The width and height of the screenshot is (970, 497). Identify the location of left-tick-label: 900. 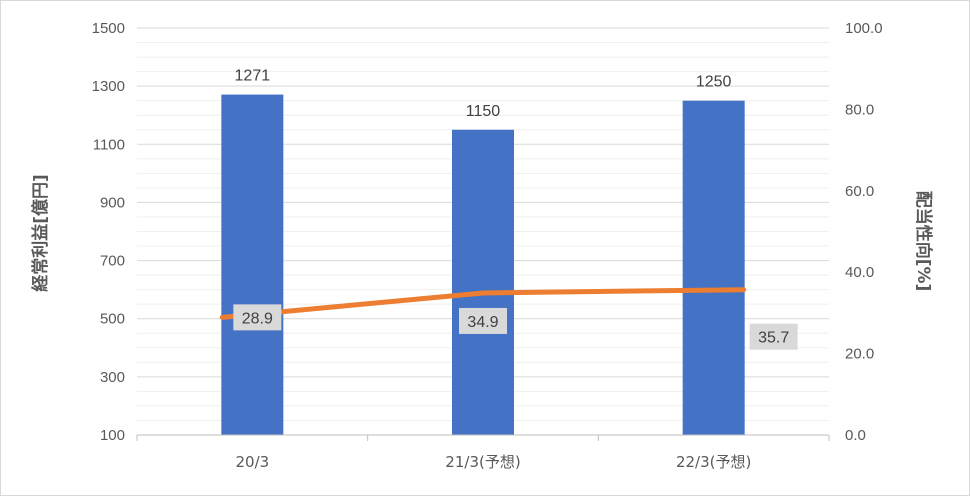
(112, 202).